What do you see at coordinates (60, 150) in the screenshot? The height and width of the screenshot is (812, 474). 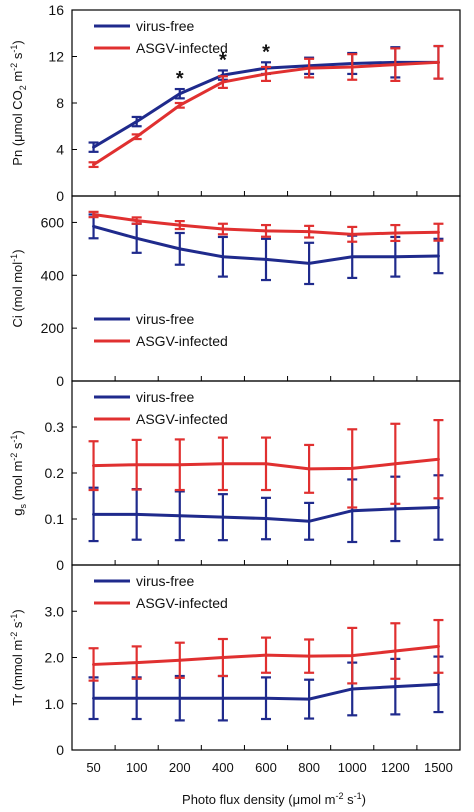 I see `y-tick-label: 4` at bounding box center [60, 150].